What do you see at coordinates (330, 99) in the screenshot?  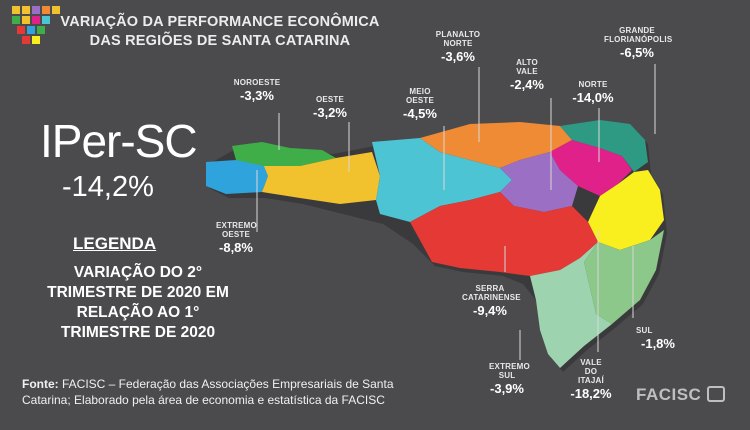 I see `region-name: OESTE` at bounding box center [330, 99].